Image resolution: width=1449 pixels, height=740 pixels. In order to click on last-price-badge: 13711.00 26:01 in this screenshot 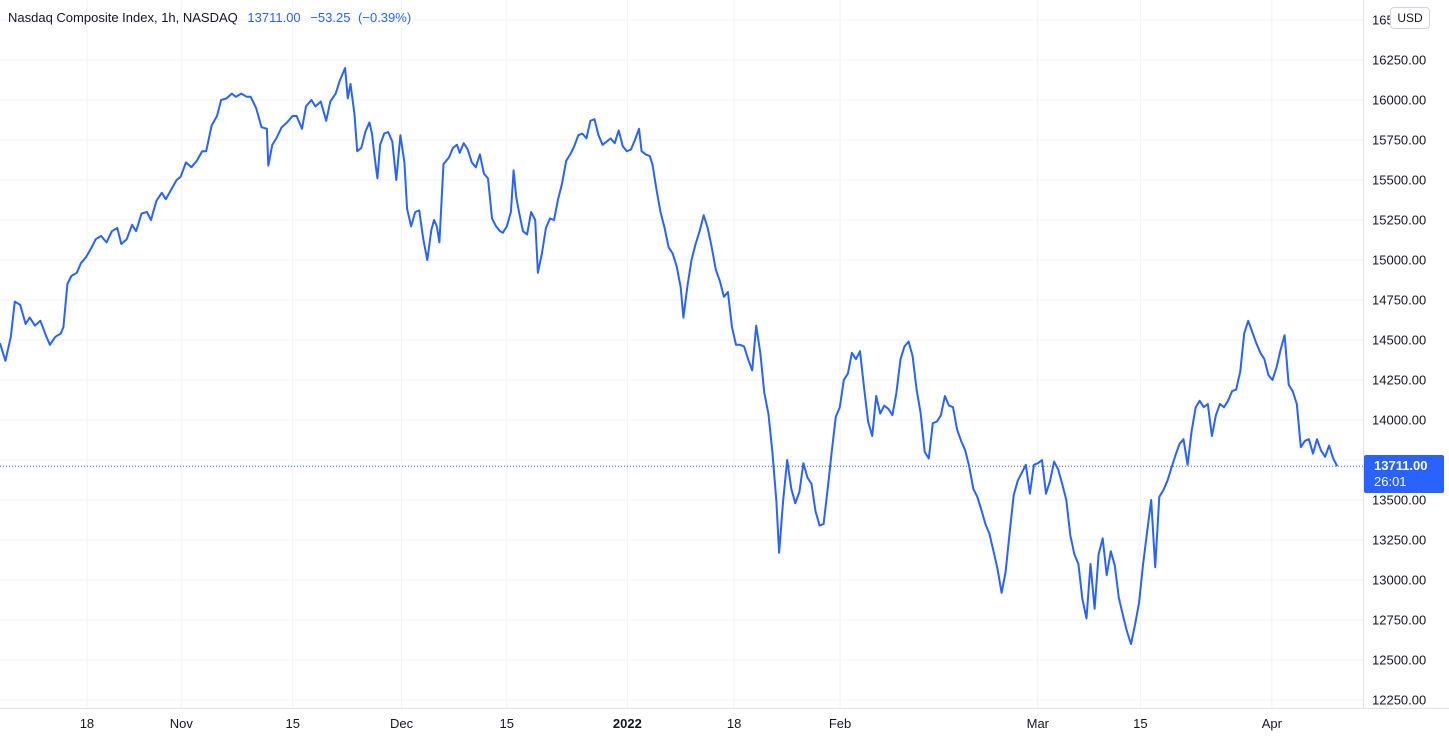, I will do `click(1404, 474)`.